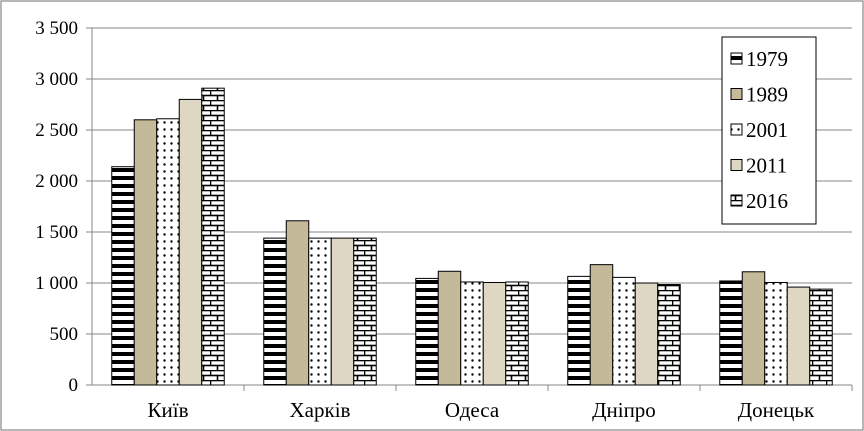  Describe the element at coordinates (213, 236) in the screenshot. I see `bar-2016-Київ` at that location.